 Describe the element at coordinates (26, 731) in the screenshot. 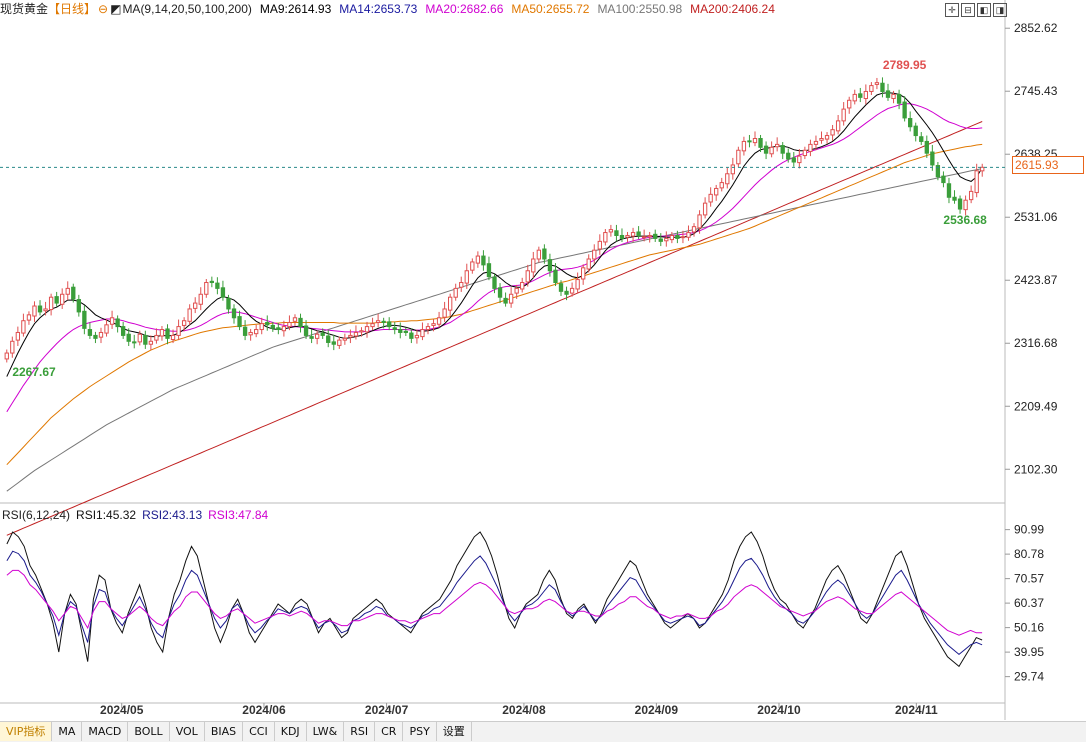

I see `tab-vip: VIP指标` at that location.